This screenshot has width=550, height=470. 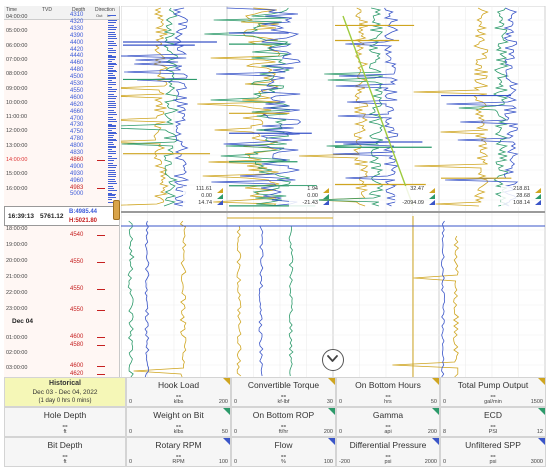 I want to click on readout-value: 1.94, so click(x=312, y=189).